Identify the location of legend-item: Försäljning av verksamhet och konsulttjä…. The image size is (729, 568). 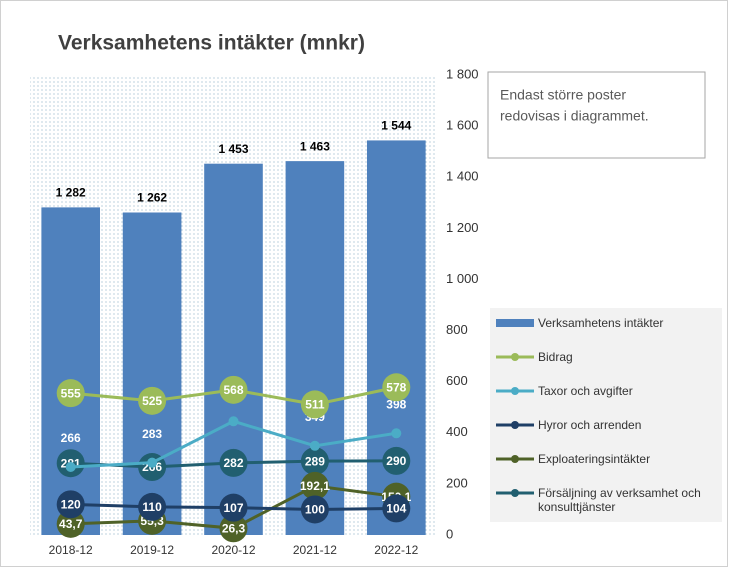
(609, 500).